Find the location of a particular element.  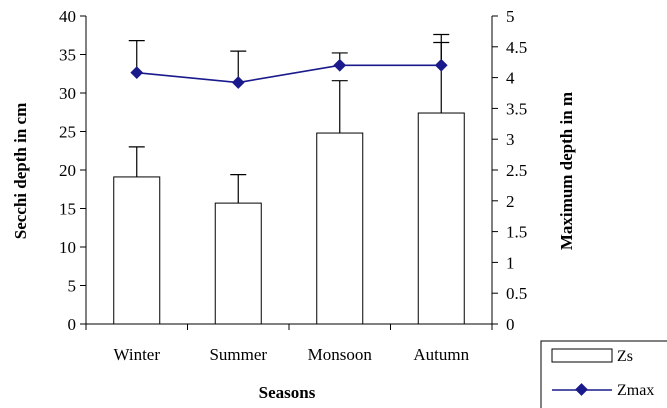

bar-autumn is located at coordinates (441, 218).